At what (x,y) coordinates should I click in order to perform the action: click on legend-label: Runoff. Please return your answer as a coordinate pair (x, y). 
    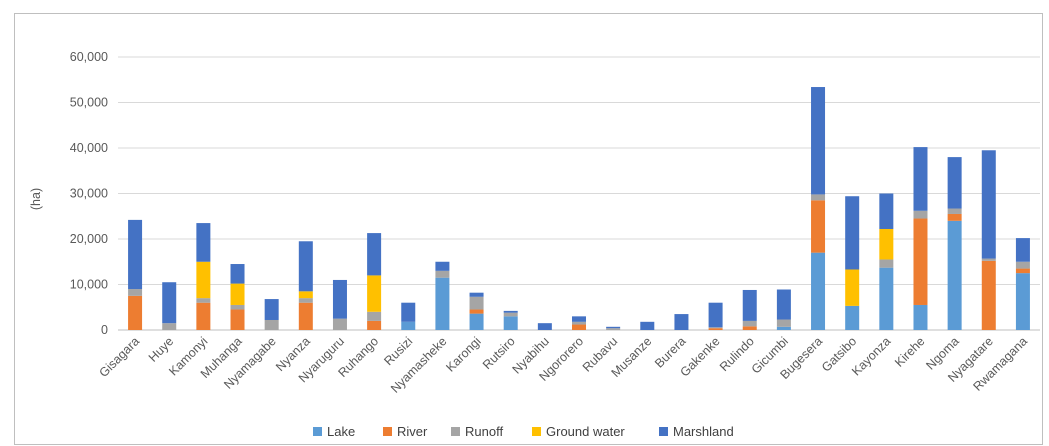
    Looking at the image, I should click on (484, 431).